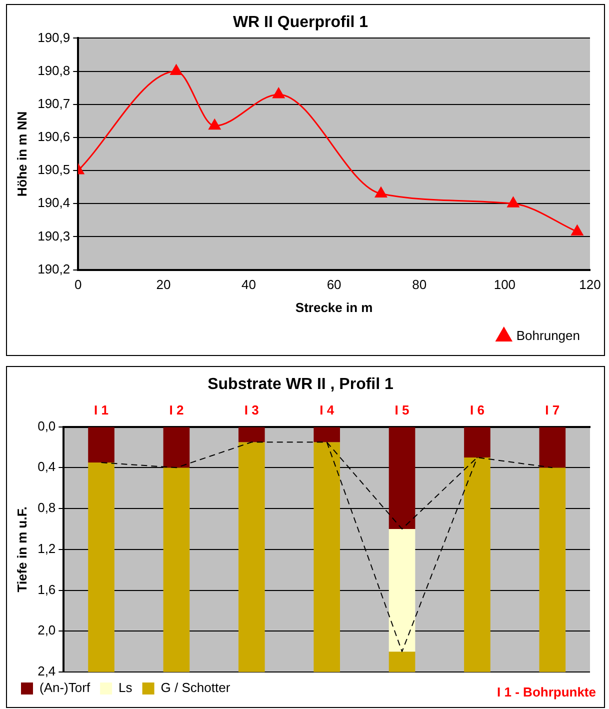  I want to click on text: I 1 - Bohrpunkte, so click(546, 692).